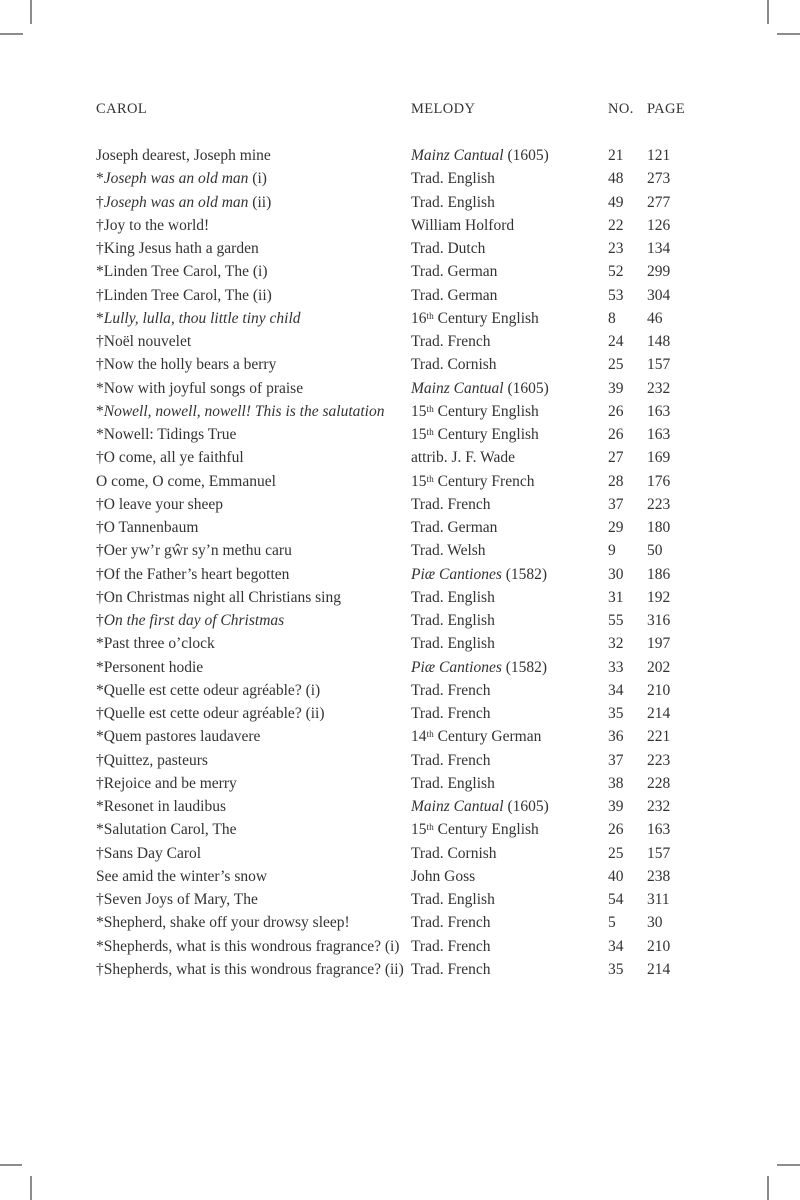  What do you see at coordinates (161, 806) in the screenshot?
I see `carol-cell: *Resonet in laudibus` at bounding box center [161, 806].